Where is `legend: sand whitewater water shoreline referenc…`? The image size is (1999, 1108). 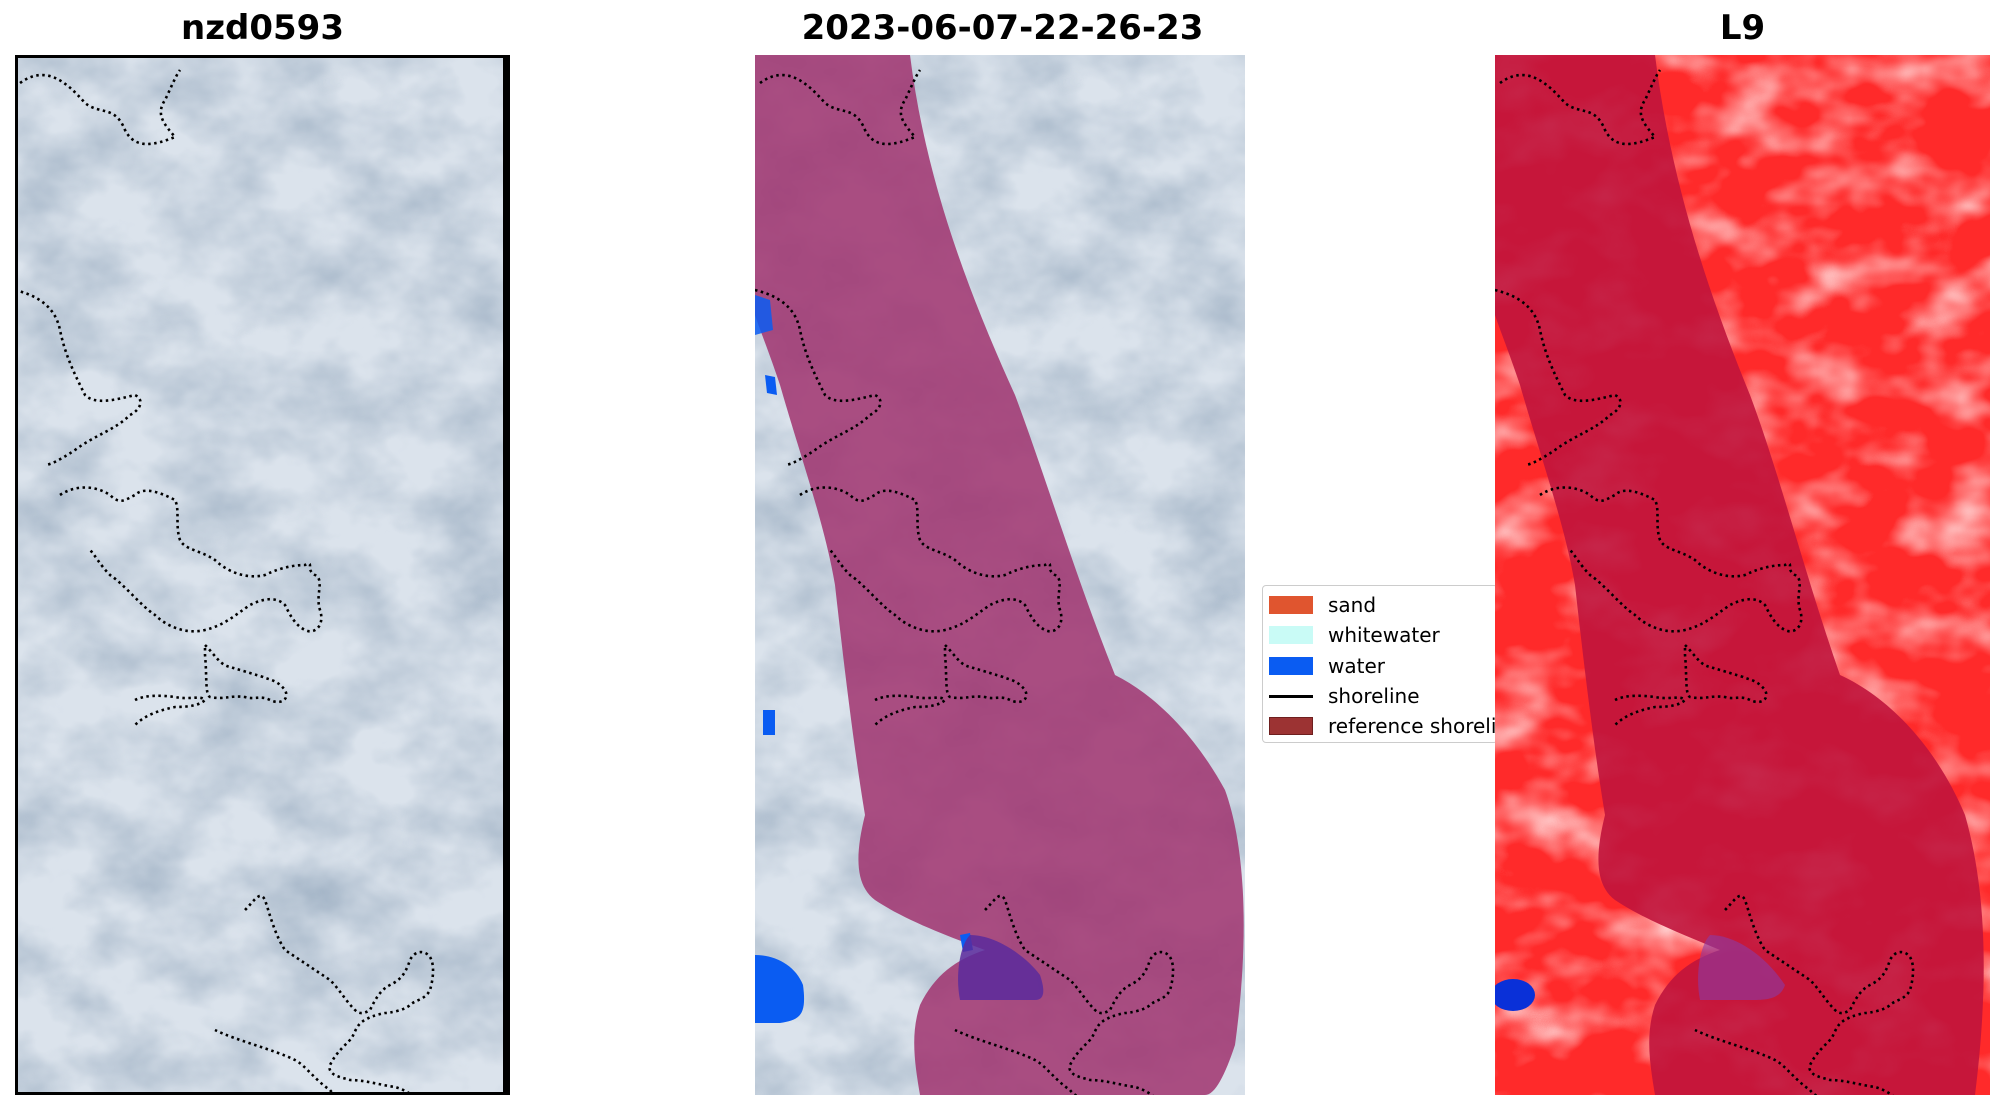
legend: sand whitewater water shoreline referenc… is located at coordinates (1380, 664).